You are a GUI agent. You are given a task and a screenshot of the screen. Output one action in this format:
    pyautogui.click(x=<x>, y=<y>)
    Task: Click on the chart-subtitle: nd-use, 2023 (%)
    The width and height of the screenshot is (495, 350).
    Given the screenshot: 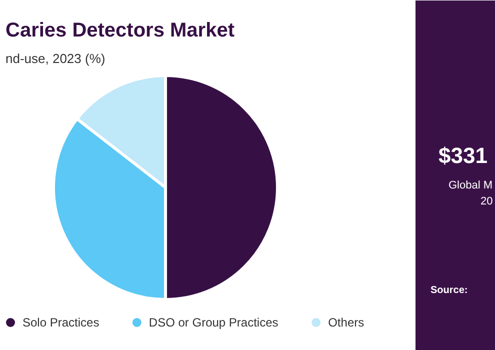 What is the action you would take?
    pyautogui.click(x=56, y=58)
    